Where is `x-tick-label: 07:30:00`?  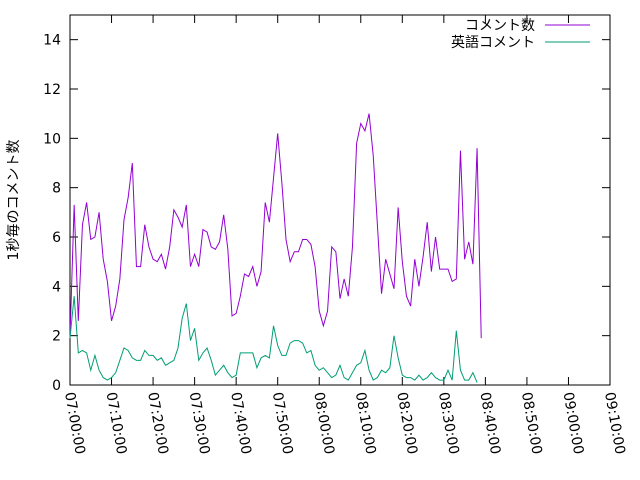 x-tick-label: 07:30:00 is located at coordinates (199, 423).